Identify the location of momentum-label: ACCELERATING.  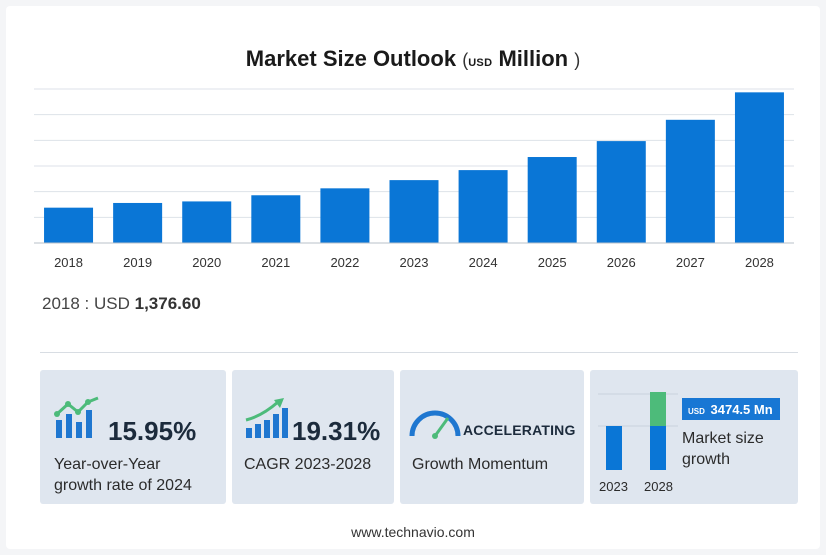
(519, 430).